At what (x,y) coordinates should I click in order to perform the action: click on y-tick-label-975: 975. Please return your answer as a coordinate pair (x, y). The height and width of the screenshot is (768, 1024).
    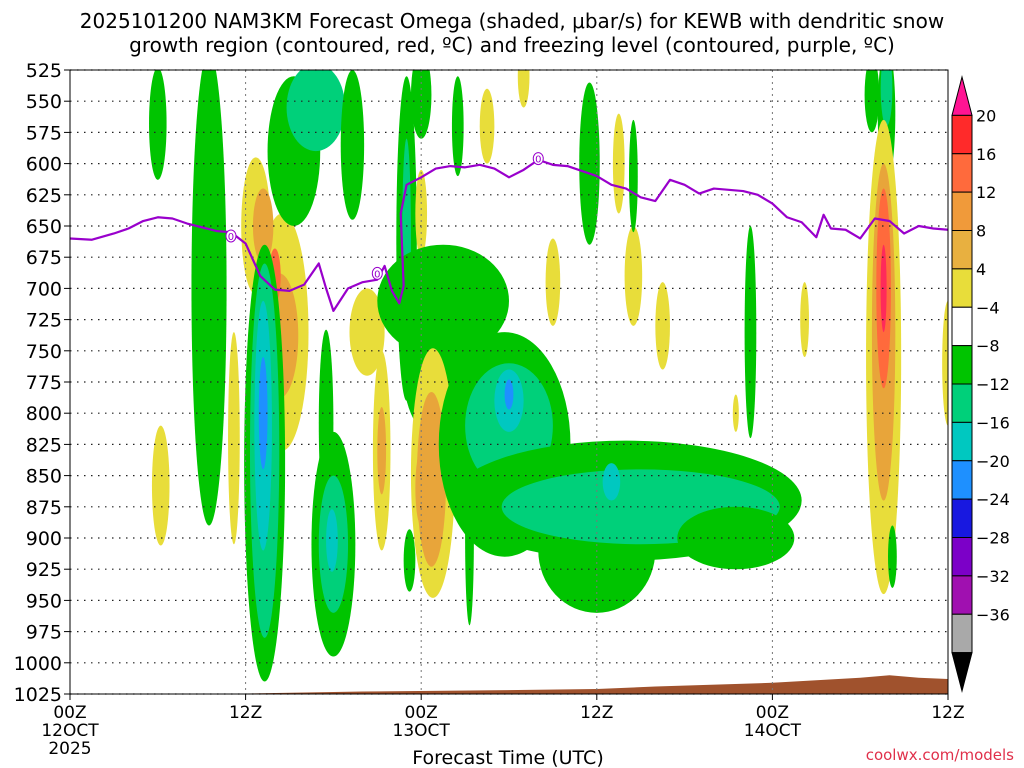
    Looking at the image, I should click on (44, 633).